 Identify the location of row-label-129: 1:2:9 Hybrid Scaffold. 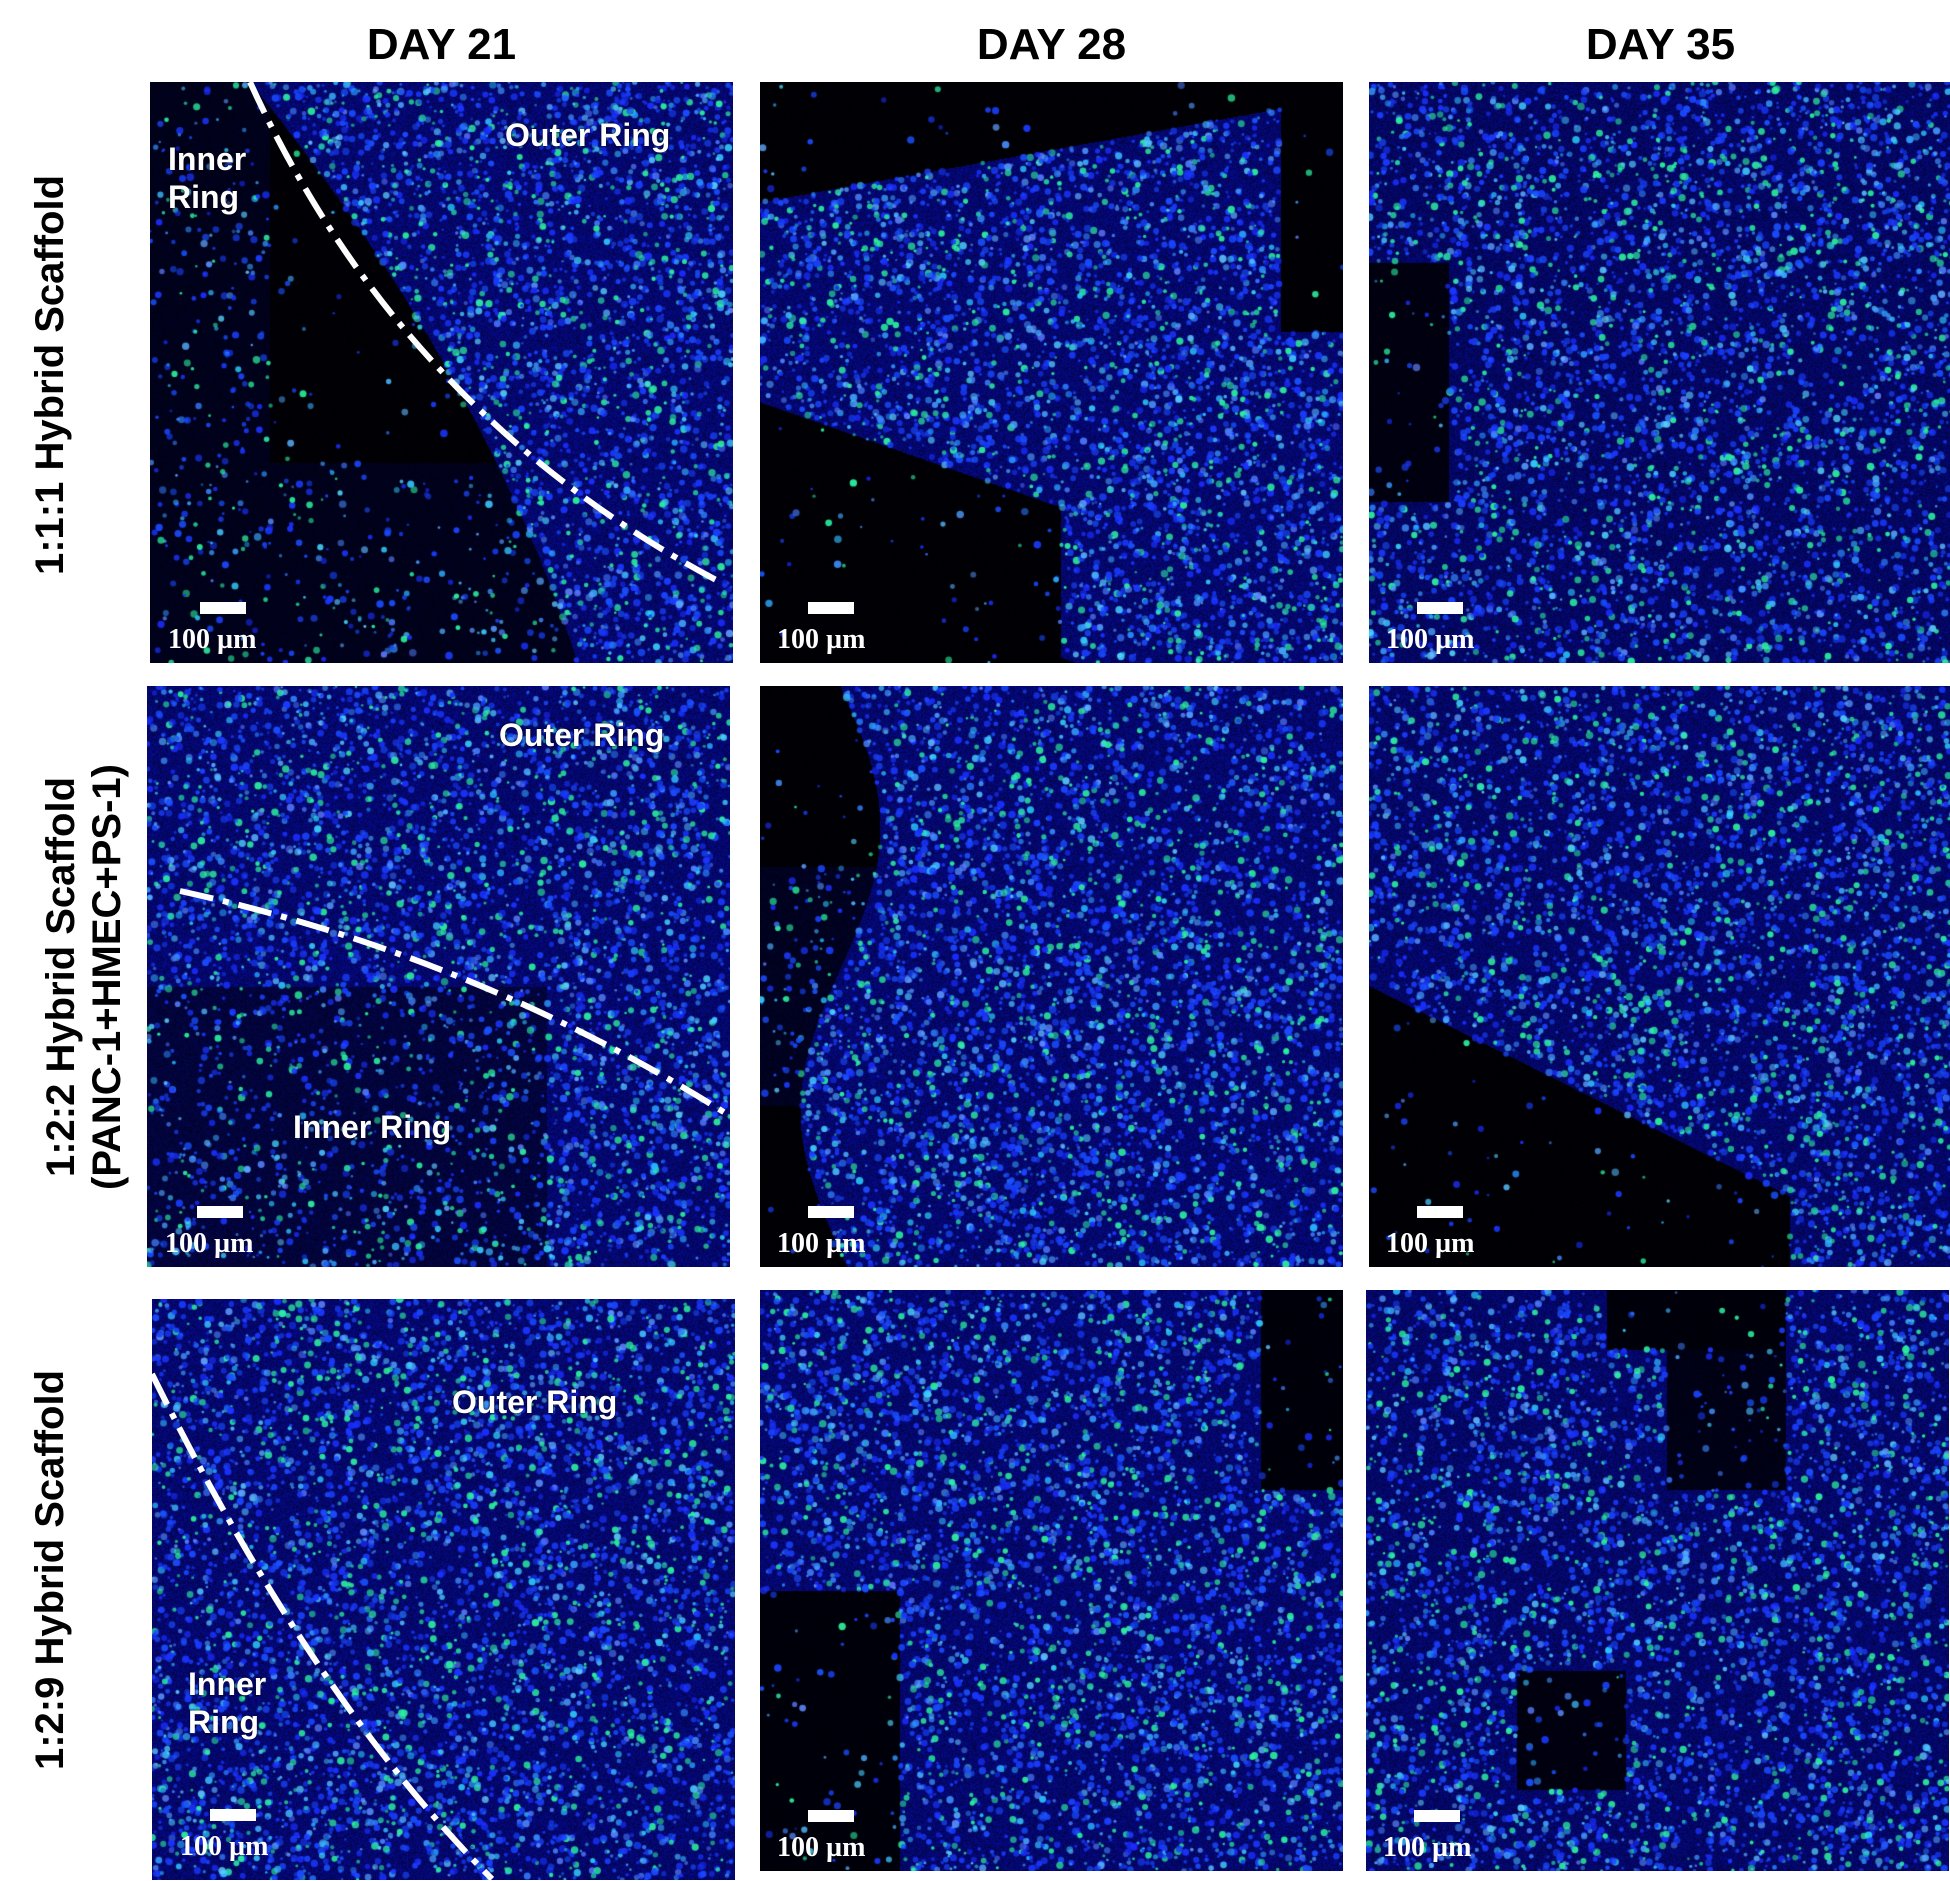
(50, 1570).